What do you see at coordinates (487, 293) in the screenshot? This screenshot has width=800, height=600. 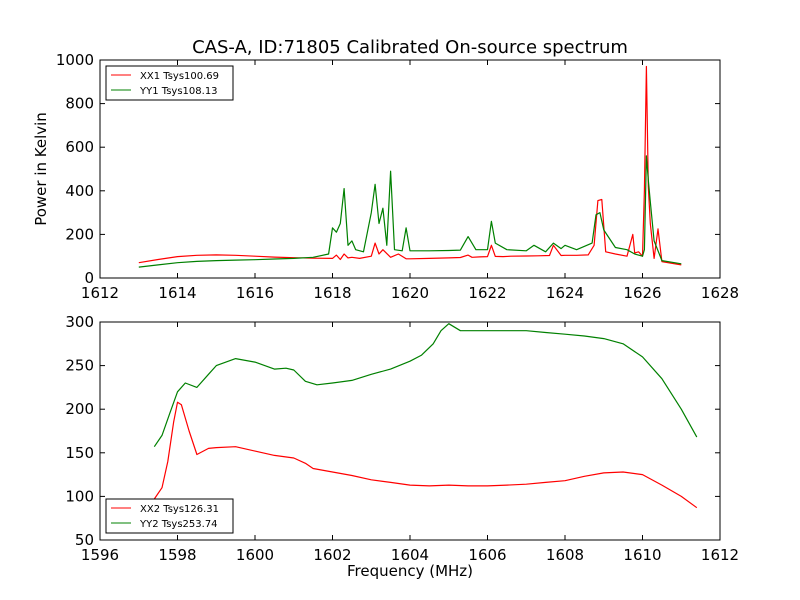 I see `top-xtick-label: 1622` at bounding box center [487, 293].